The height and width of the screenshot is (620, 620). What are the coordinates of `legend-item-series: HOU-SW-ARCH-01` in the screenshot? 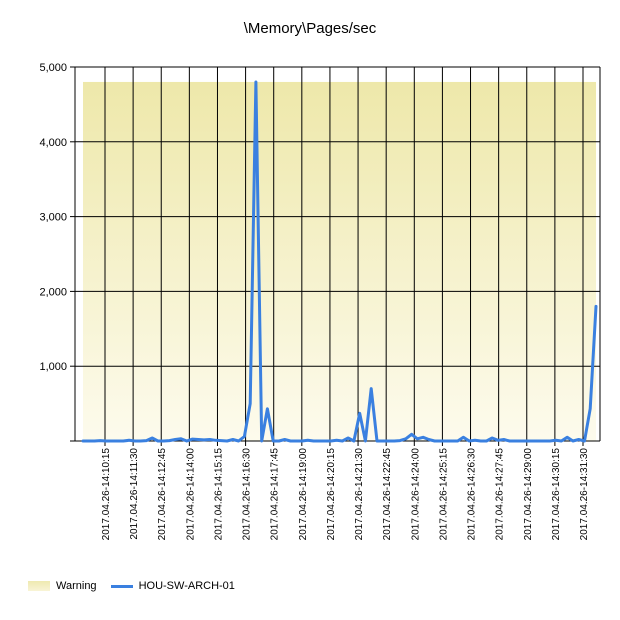 It's located at (172, 586).